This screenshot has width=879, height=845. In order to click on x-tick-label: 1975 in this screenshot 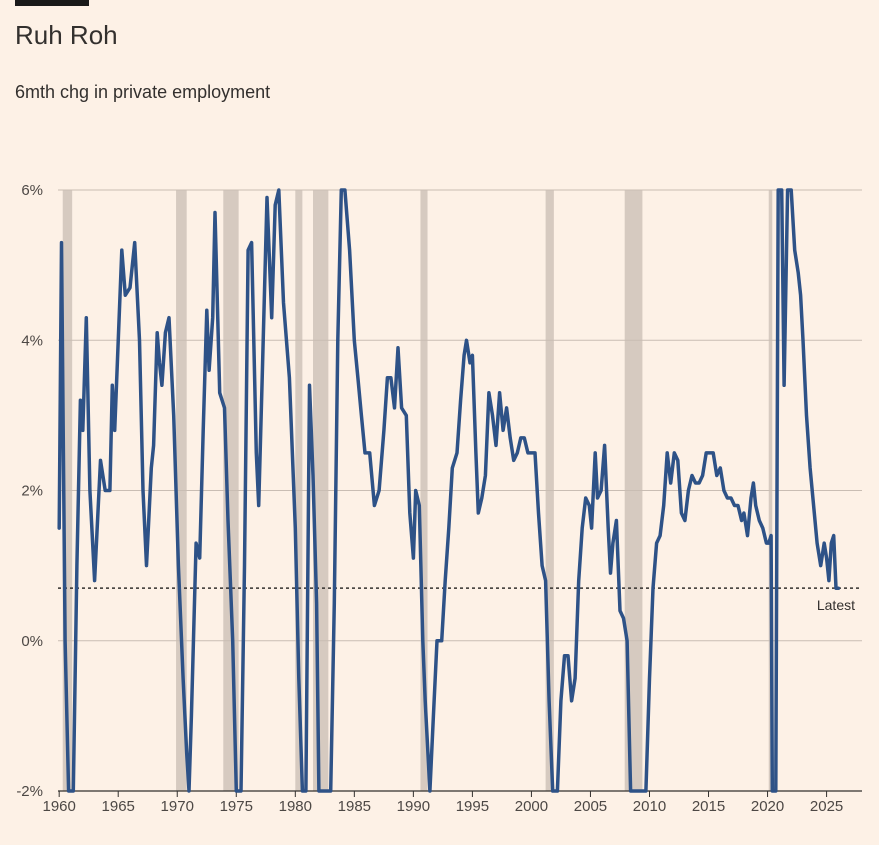, I will do `click(236, 806)`.